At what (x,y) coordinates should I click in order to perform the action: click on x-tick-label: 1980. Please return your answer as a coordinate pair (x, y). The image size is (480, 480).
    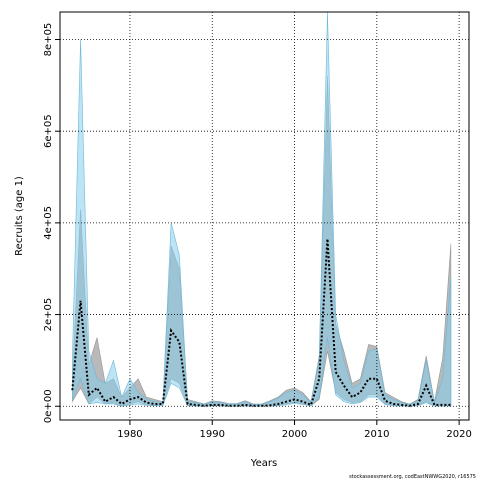
    Looking at the image, I should click on (129, 434).